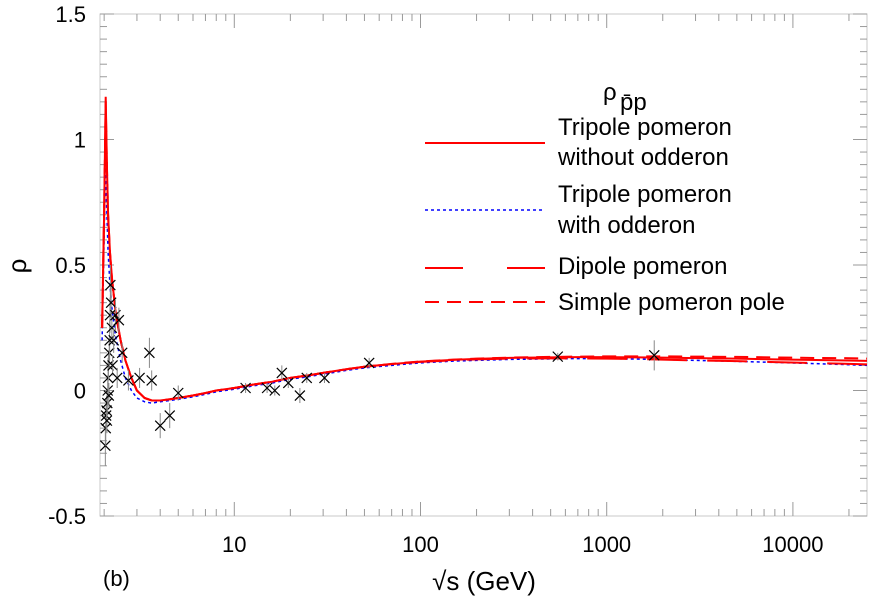 The image size is (872, 603). I want to click on panel-label: (b), so click(116, 578).